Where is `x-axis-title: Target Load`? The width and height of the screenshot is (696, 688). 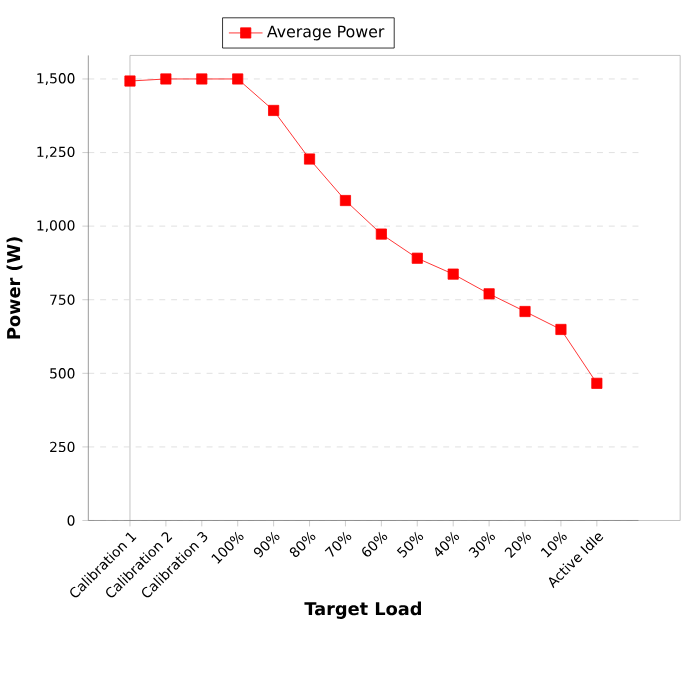 x-axis-title: Target Load is located at coordinates (362, 610).